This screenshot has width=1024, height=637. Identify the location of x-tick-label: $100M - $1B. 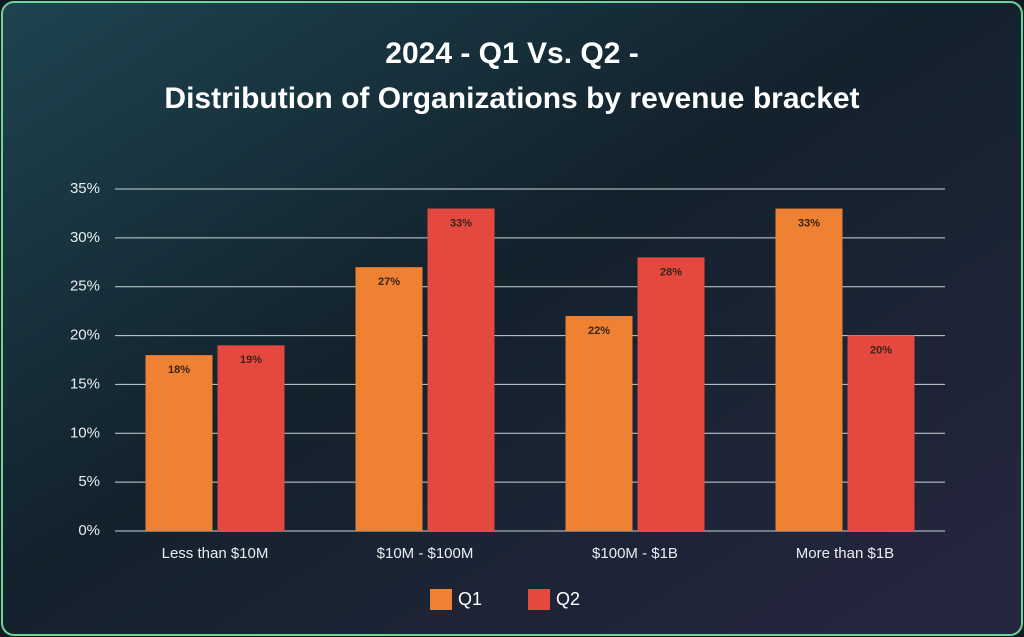
(635, 553).